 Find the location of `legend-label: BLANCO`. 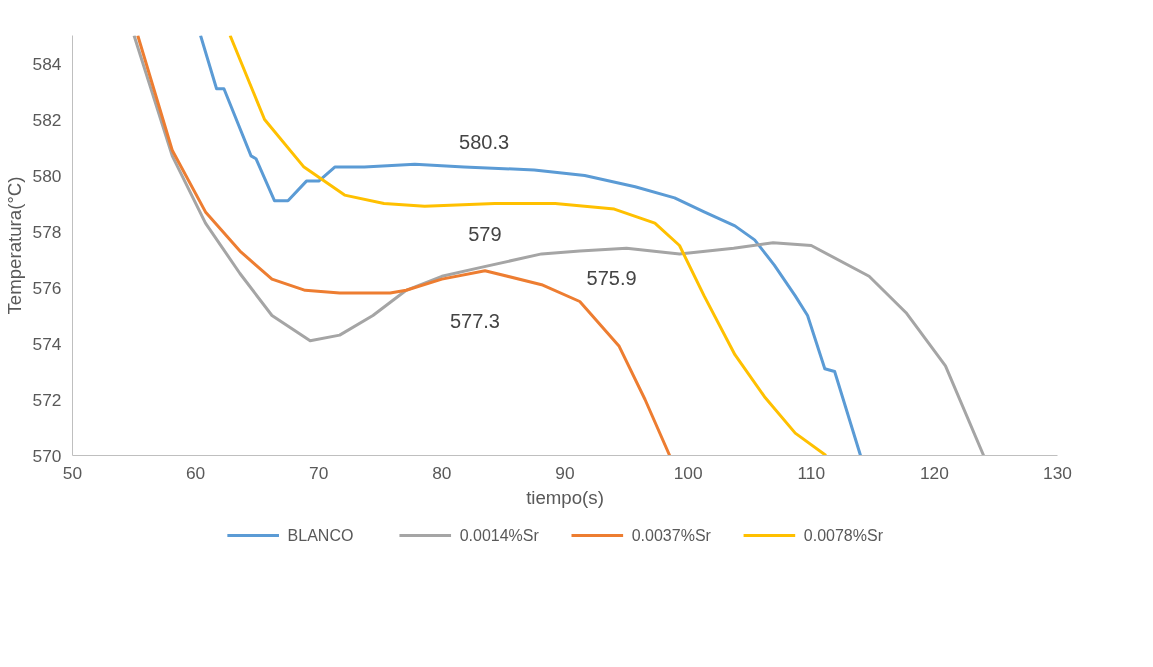

legend-label: BLANCO is located at coordinates (320, 535).